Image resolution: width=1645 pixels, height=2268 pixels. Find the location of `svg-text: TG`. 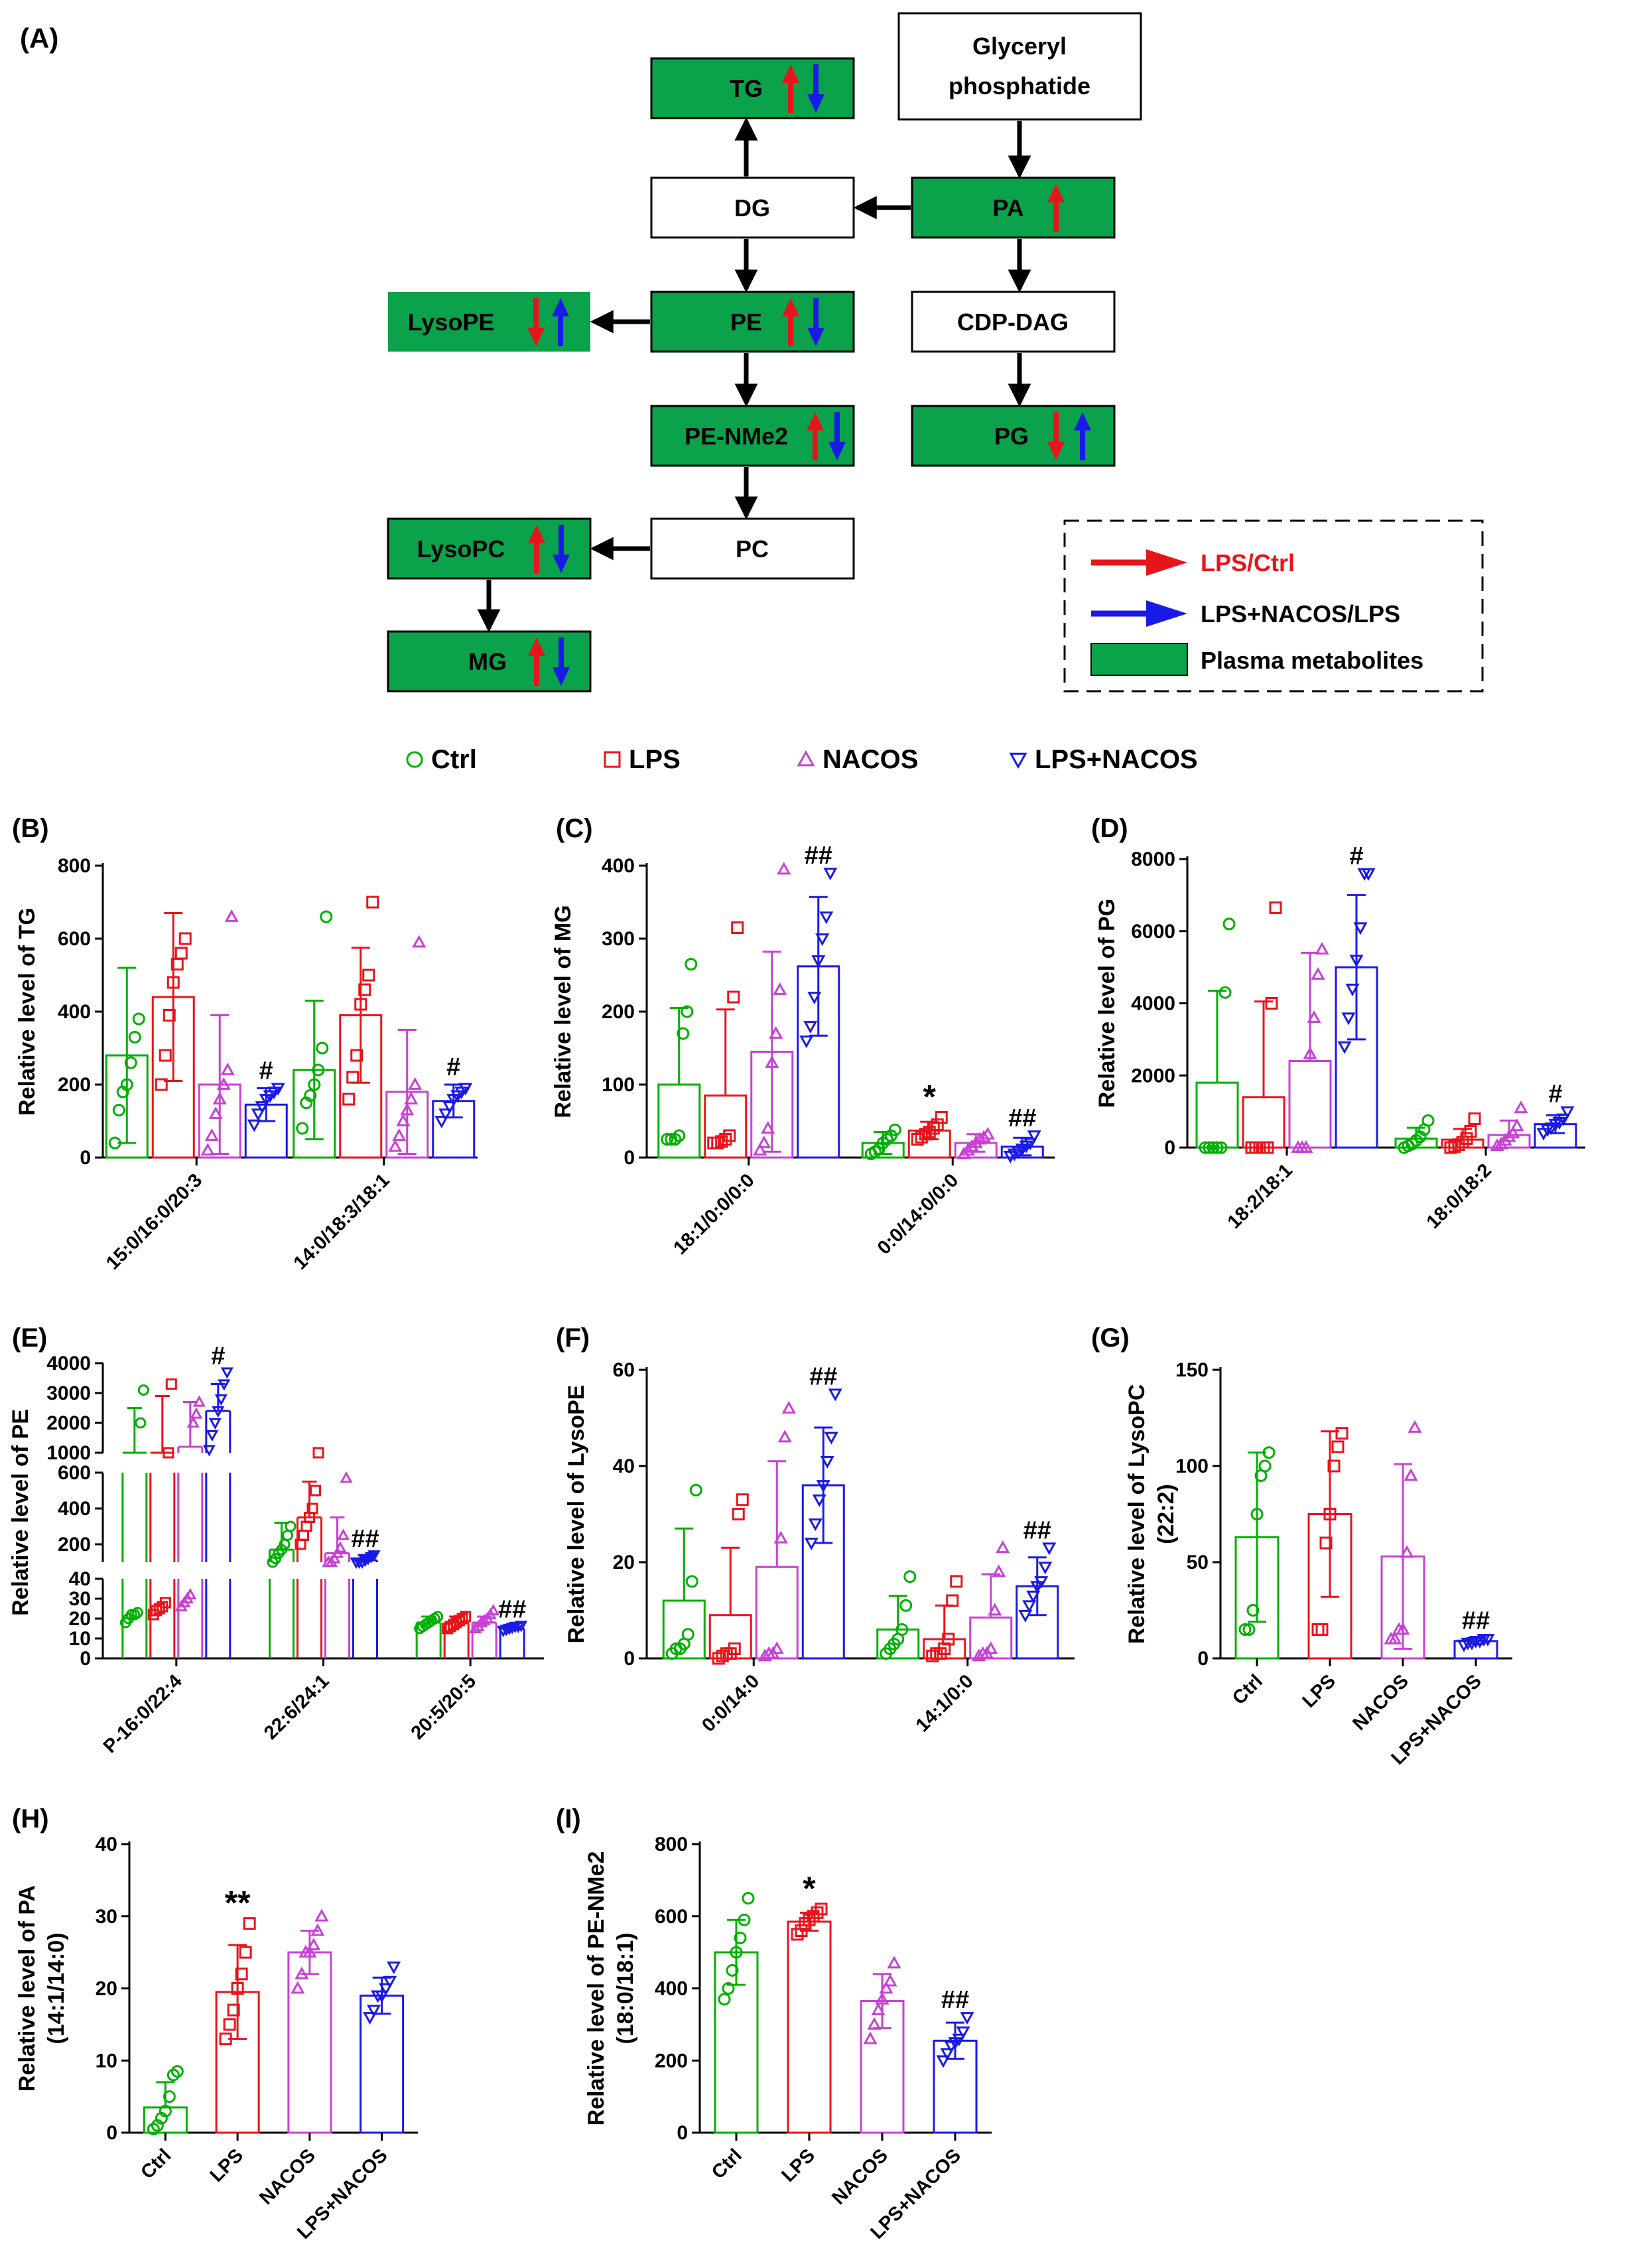

svg-text: TG is located at coordinates (746, 89).